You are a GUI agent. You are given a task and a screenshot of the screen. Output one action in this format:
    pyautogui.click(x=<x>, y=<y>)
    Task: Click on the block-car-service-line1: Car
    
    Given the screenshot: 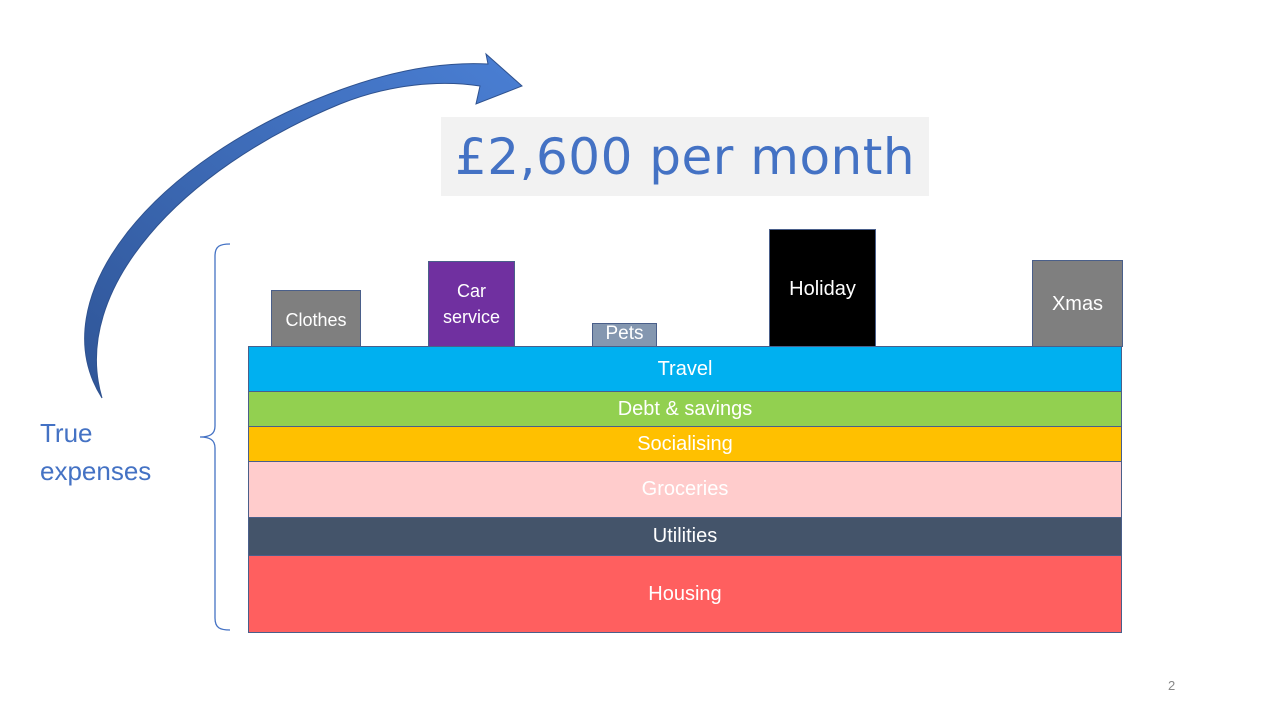 What is the action you would take?
    pyautogui.click(x=471, y=291)
    